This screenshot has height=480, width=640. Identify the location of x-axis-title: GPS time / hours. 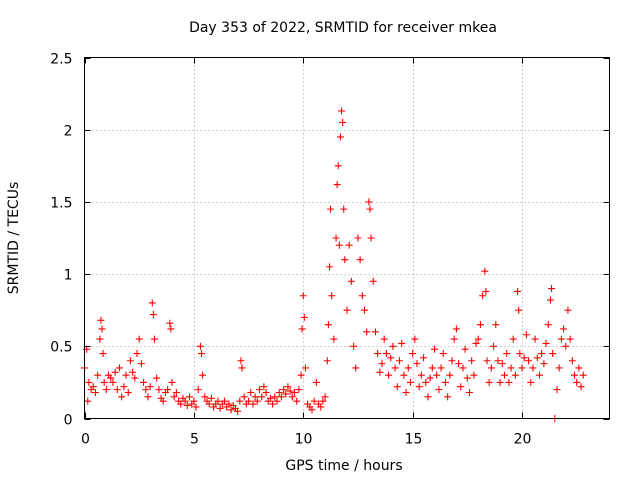
(343, 466).